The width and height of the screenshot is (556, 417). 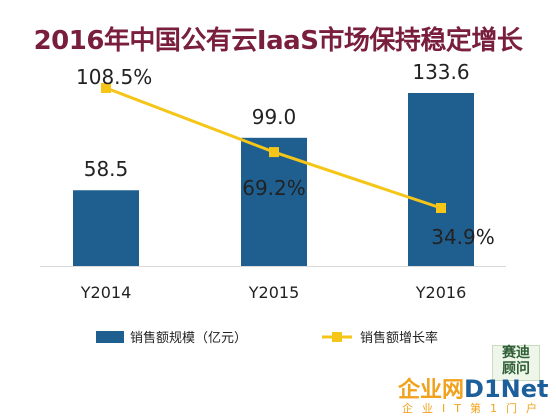 What do you see at coordinates (337, 337) in the screenshot?
I see `legend-line-marker` at bounding box center [337, 337].